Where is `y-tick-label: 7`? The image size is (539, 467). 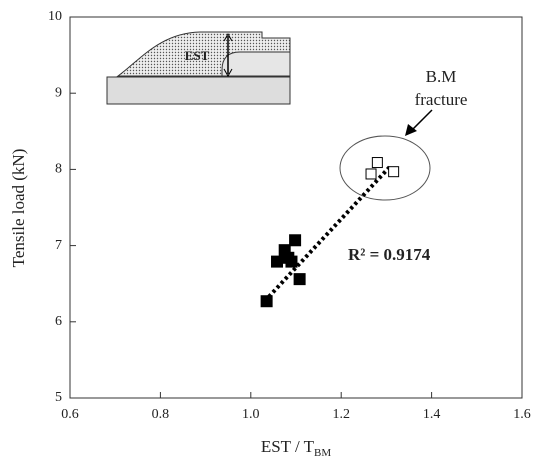 y-tick-label: 7 is located at coordinates (58, 245).